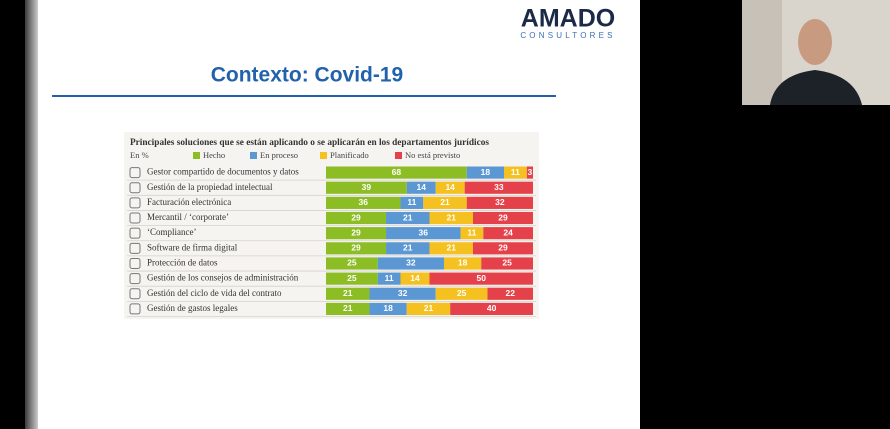  I want to click on value-label: 40, so click(492, 308).